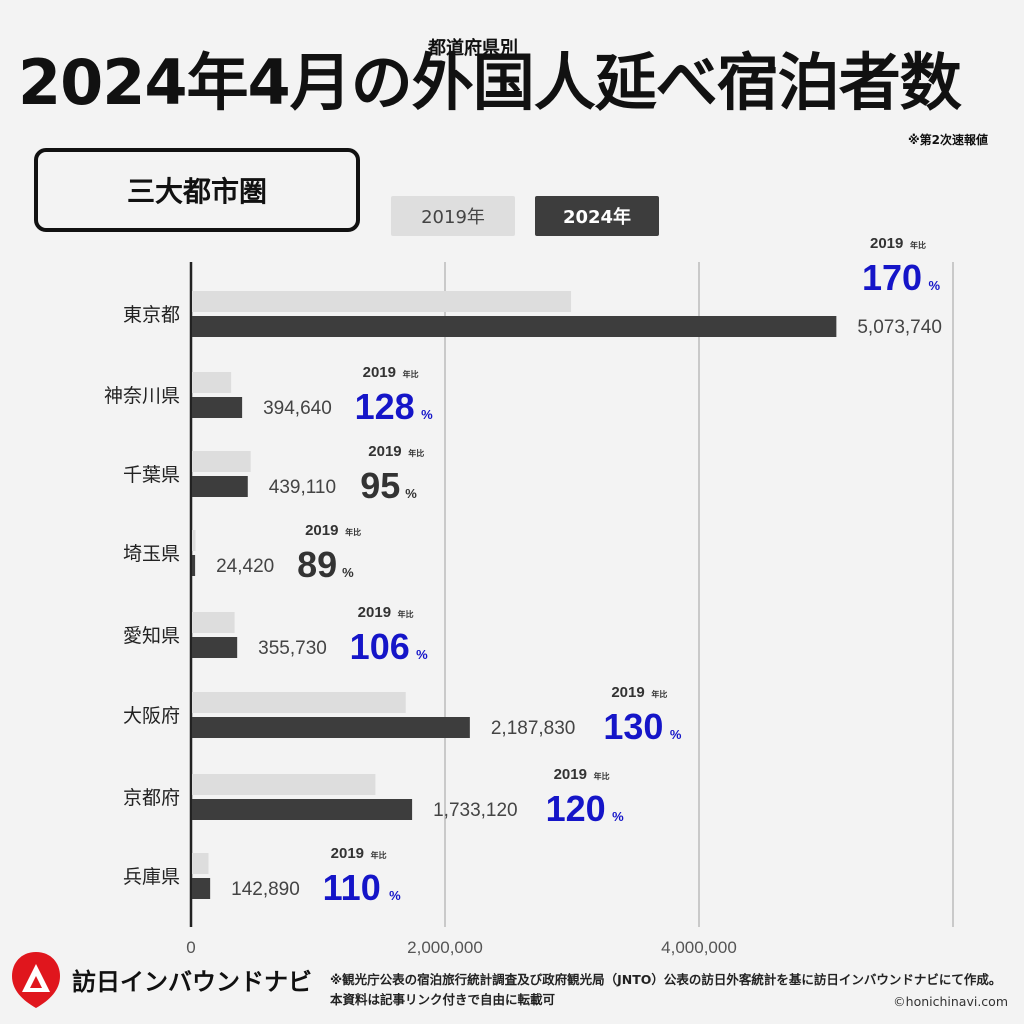 Image resolution: width=1024 pixels, height=1024 pixels. What do you see at coordinates (947, 140) in the screenshot?
I see `data-note: ※第2次速報値` at bounding box center [947, 140].